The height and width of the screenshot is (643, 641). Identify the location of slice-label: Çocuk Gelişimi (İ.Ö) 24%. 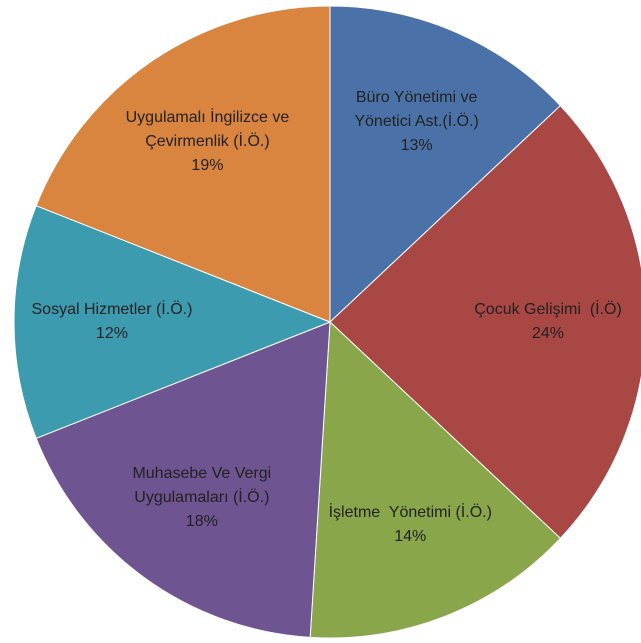
(548, 322).